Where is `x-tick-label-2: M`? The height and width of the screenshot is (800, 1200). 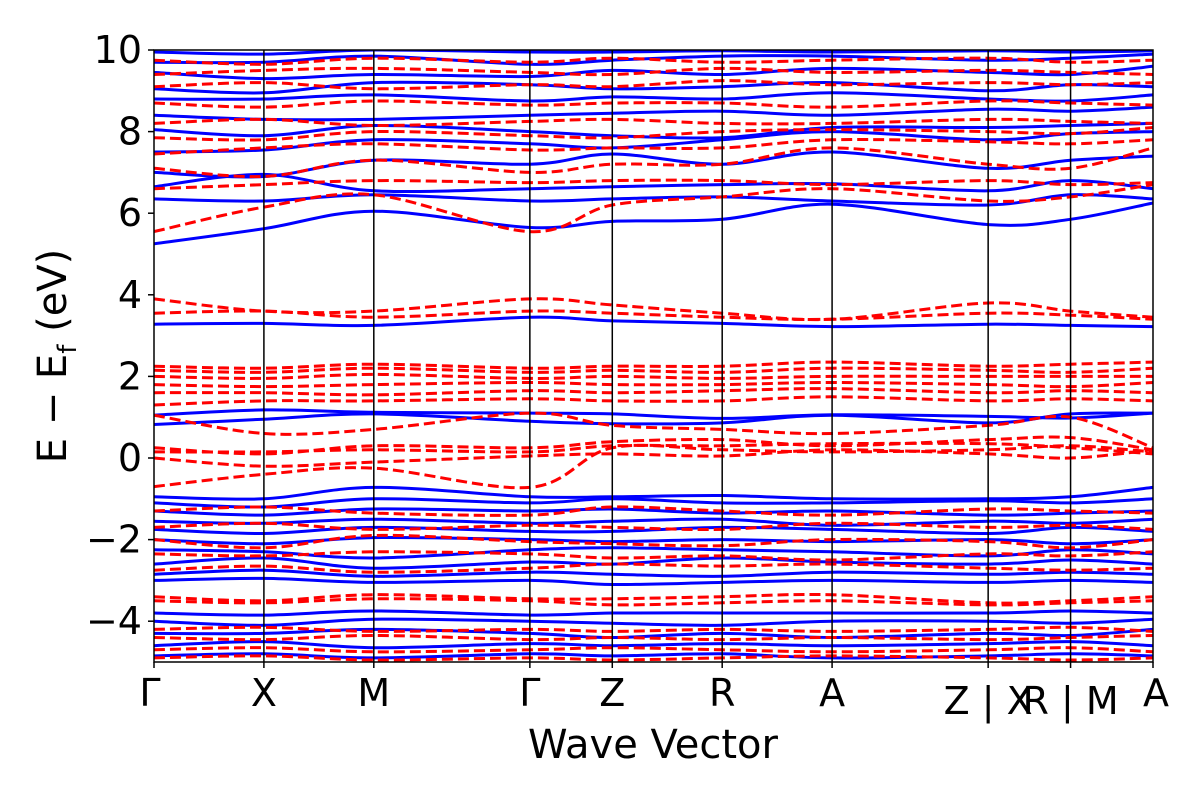
x-tick-label-2: M is located at coordinates (373, 693).